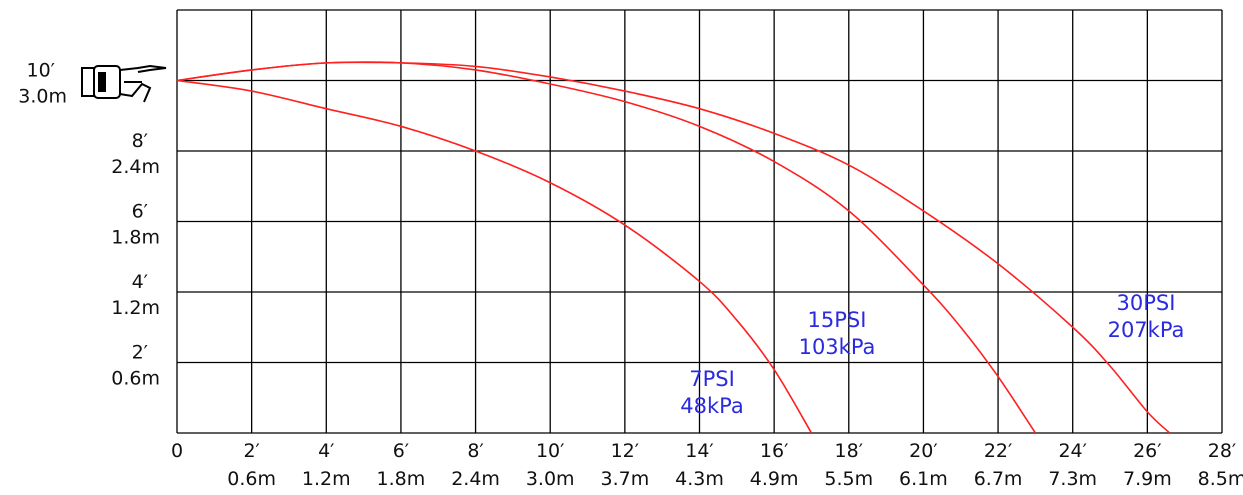 The height and width of the screenshot is (495, 1243). I want to click on nozzle-icon, so click(124, 83).